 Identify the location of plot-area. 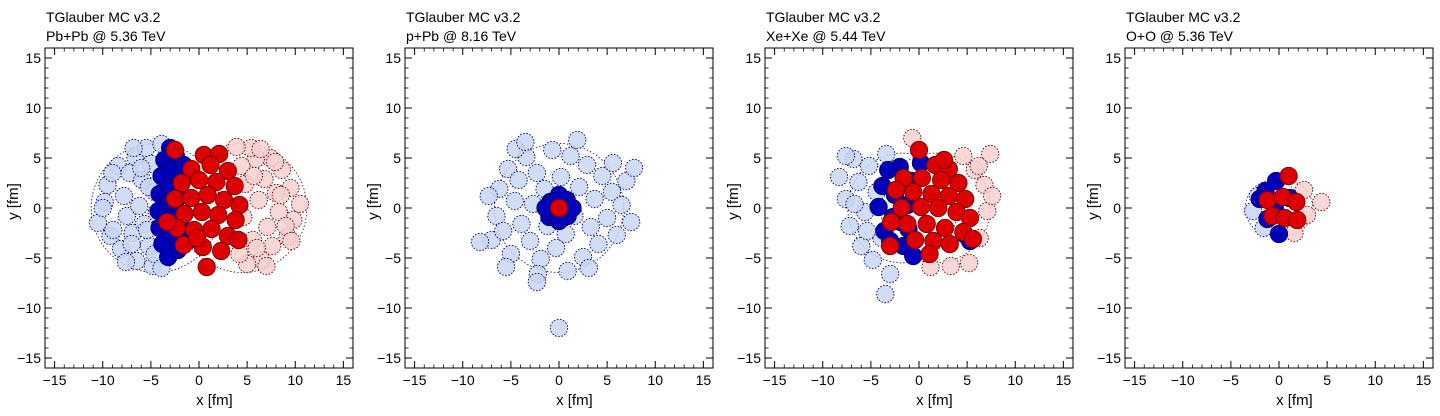
(916, 216).